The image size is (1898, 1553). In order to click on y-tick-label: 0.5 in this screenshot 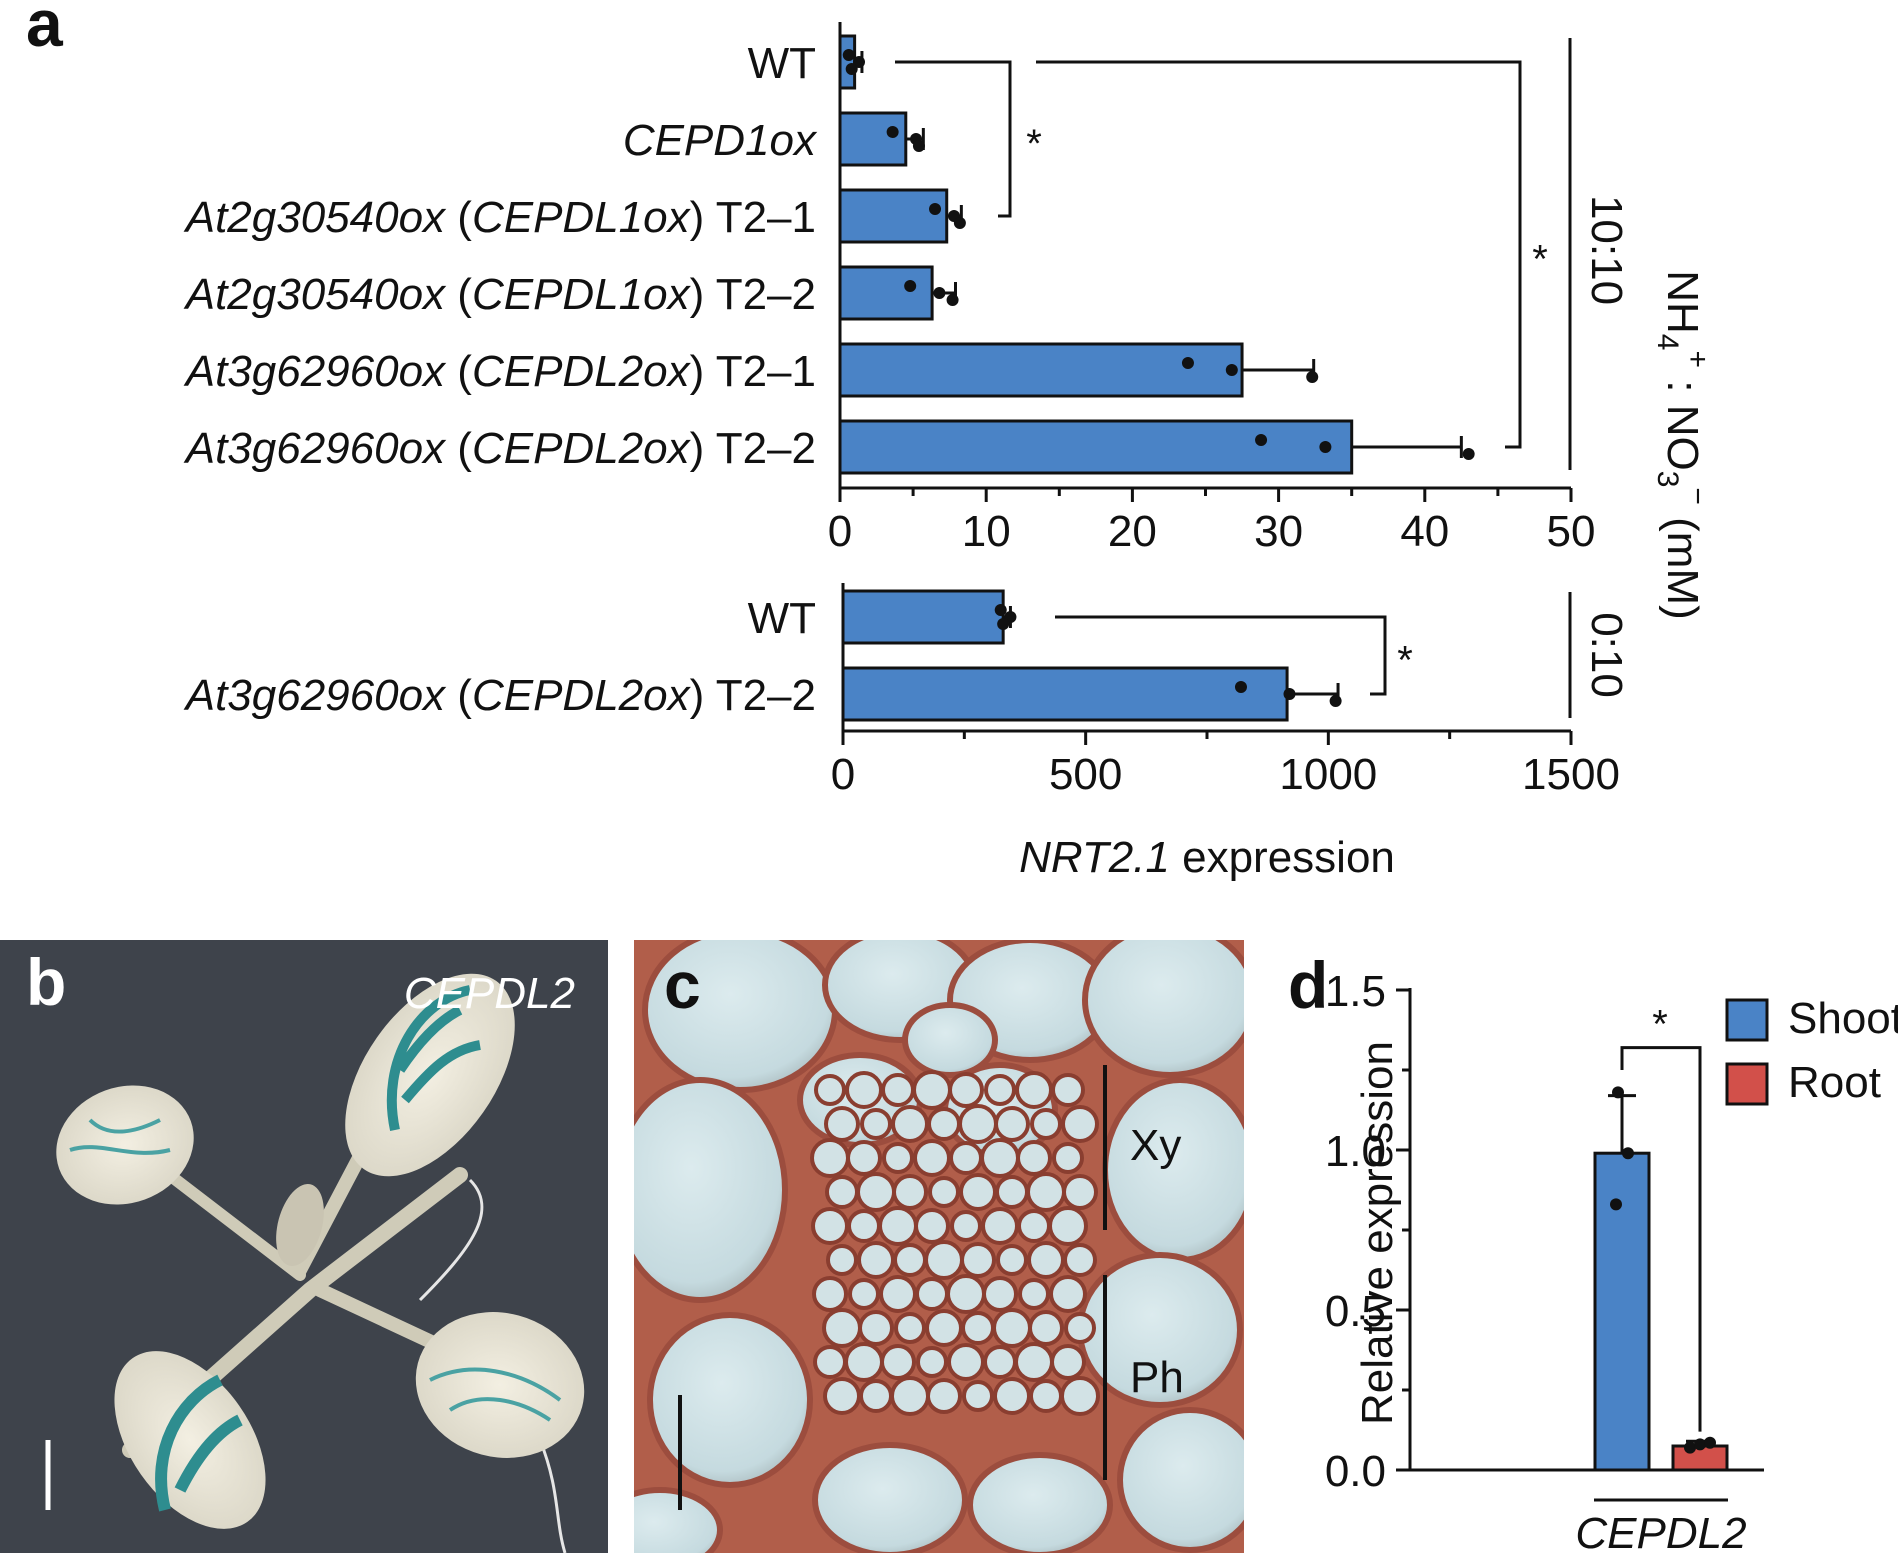, I will do `click(1355, 1311)`.